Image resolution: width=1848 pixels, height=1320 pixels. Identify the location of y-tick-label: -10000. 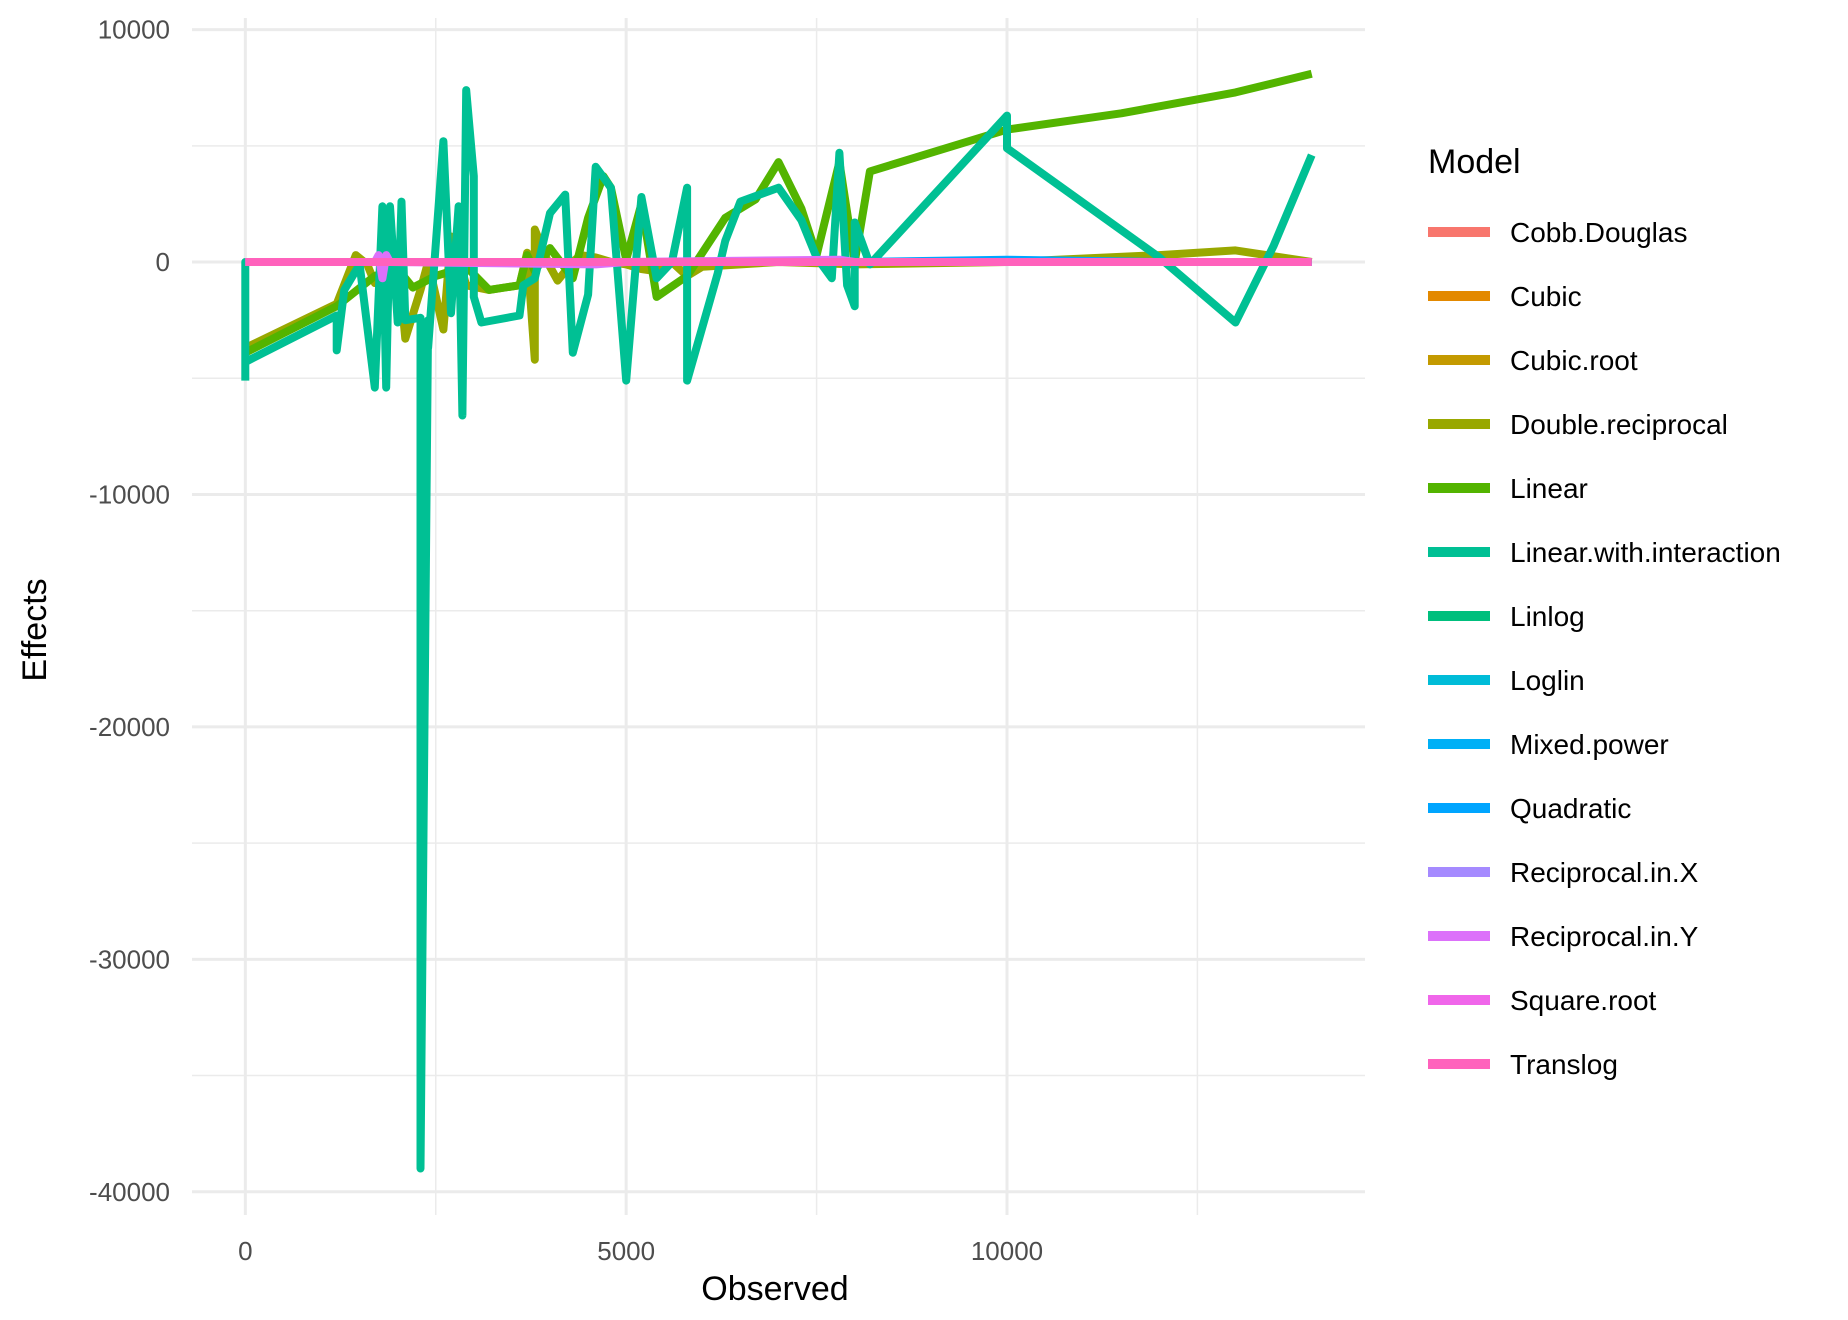
(129, 494).